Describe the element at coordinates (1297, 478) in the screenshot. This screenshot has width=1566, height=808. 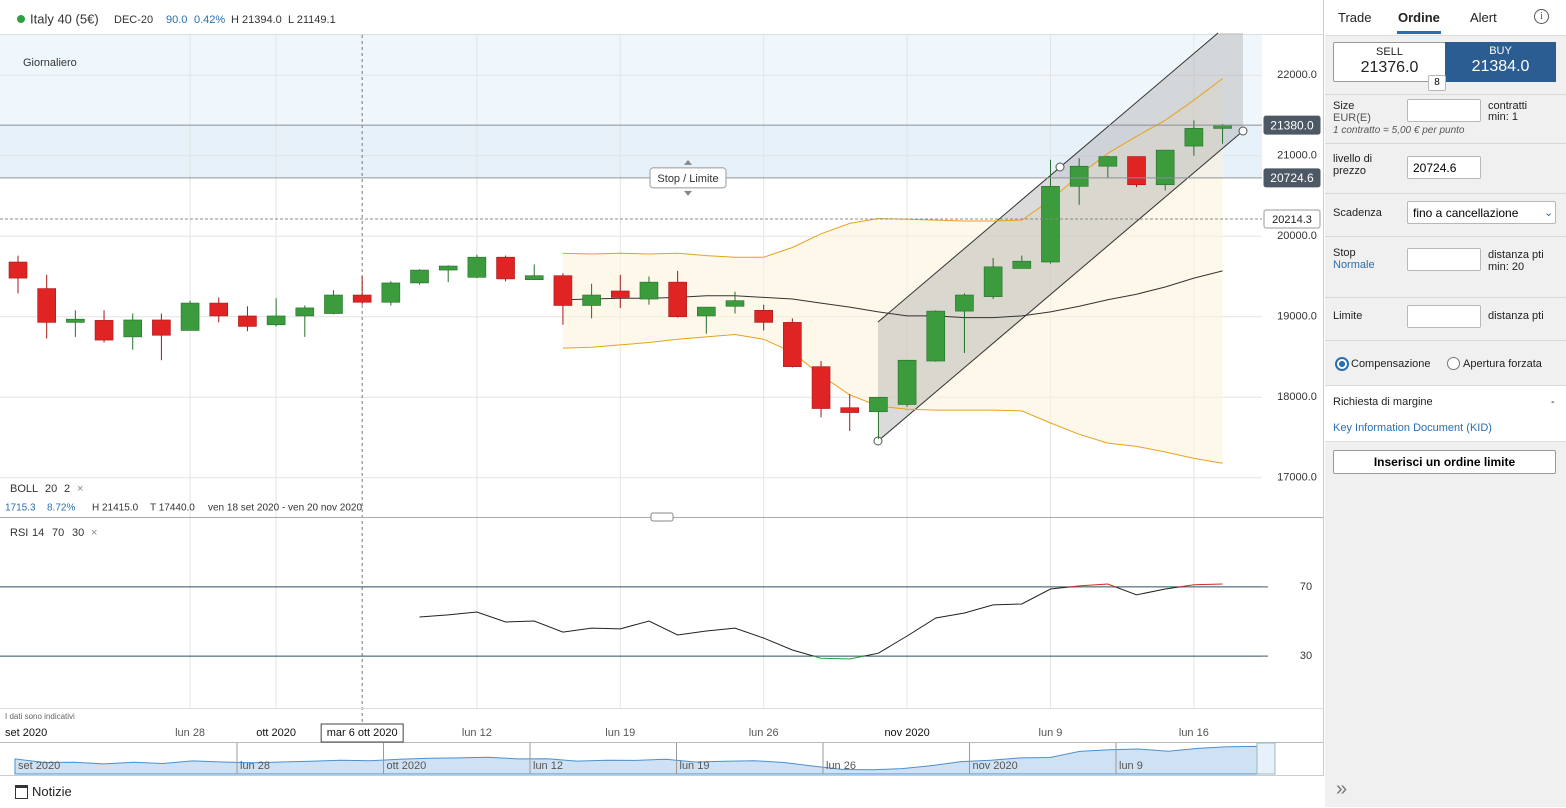
I see `y-tick-label: 17000.0` at that location.